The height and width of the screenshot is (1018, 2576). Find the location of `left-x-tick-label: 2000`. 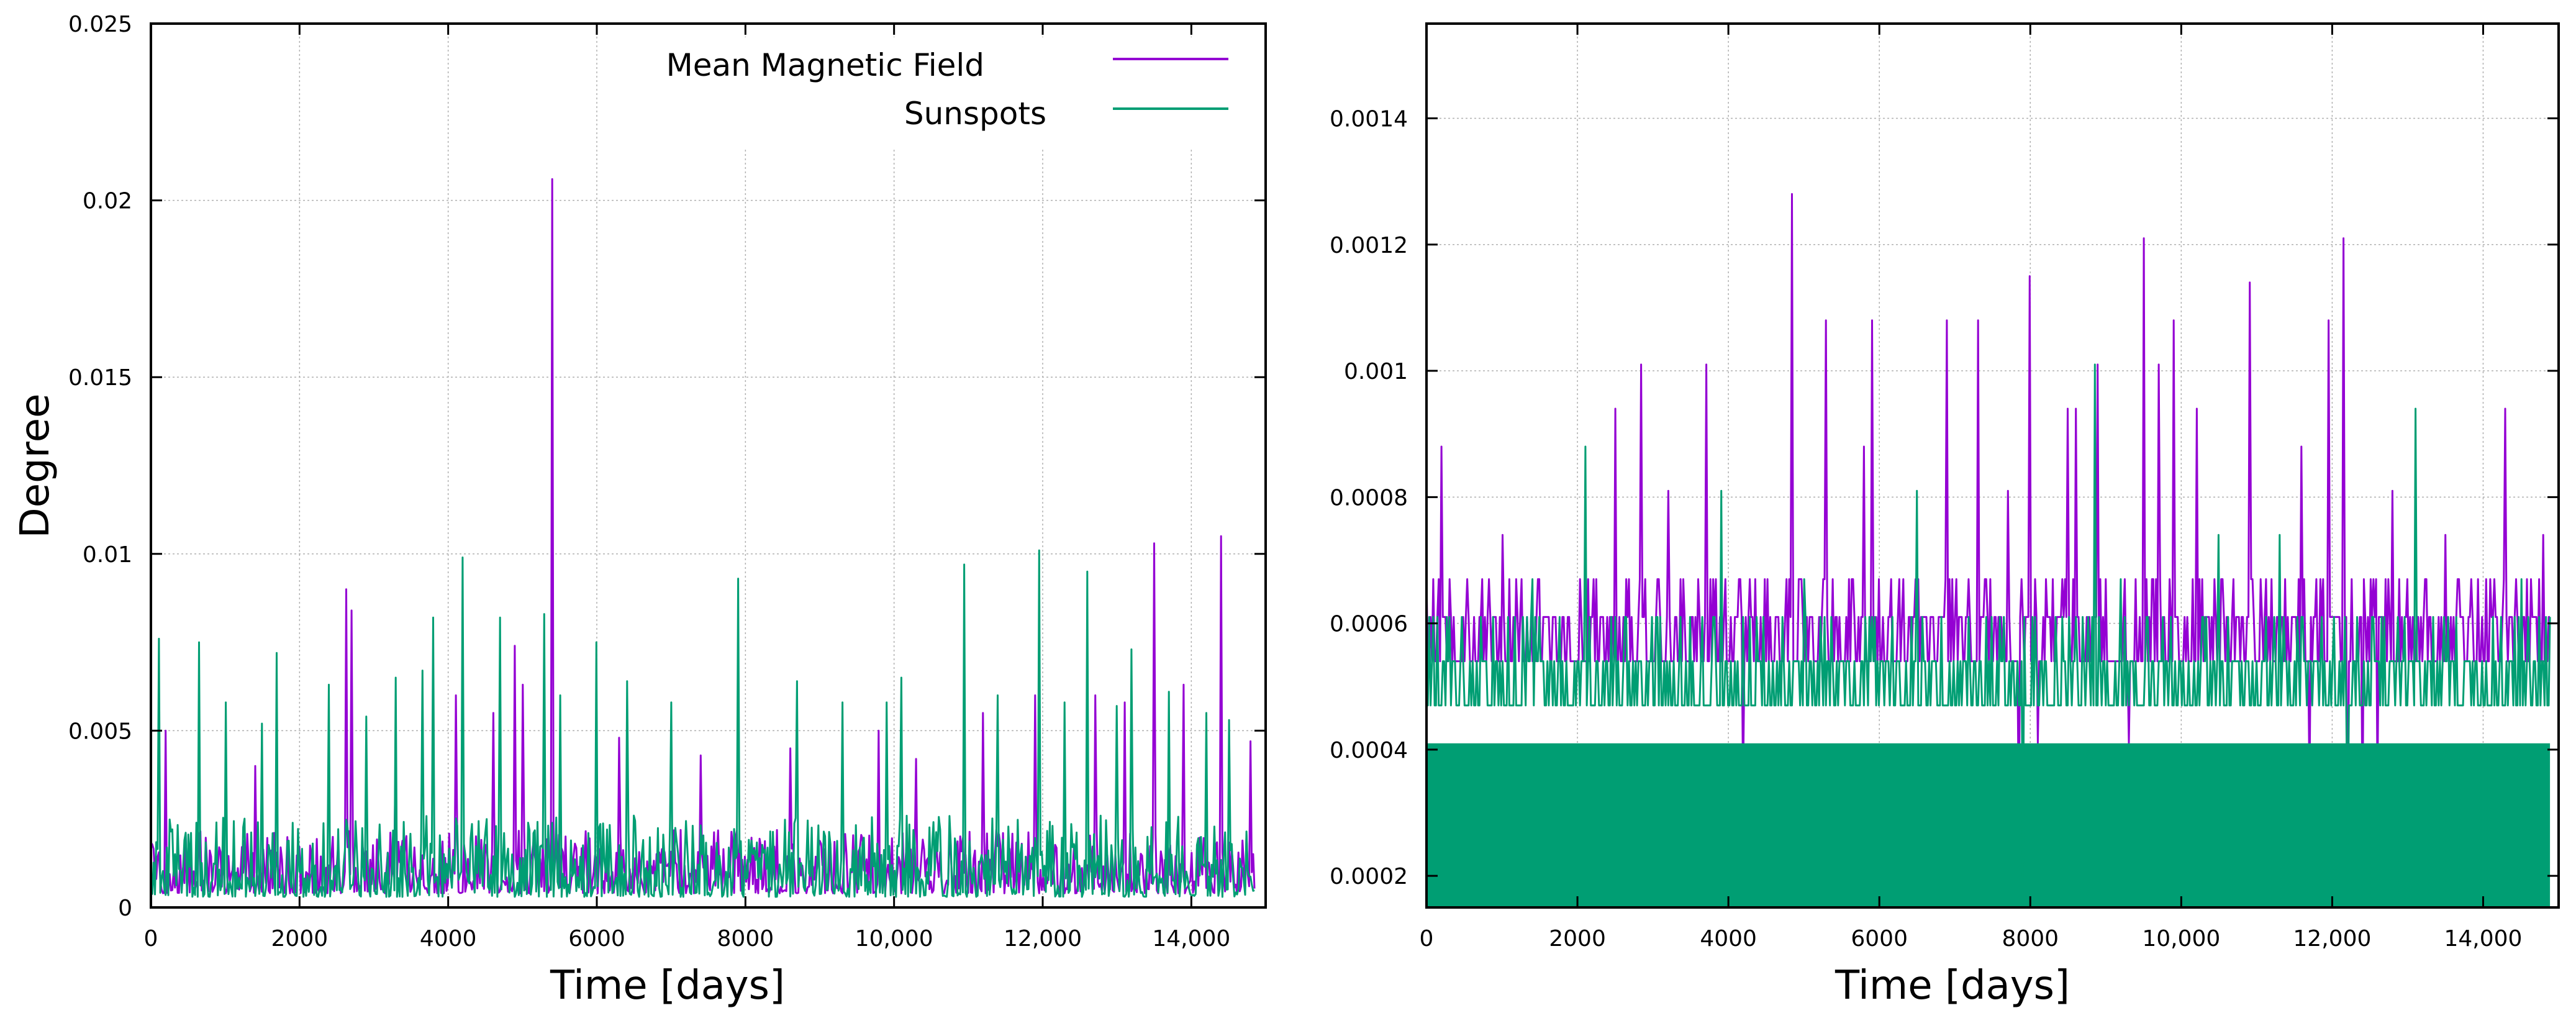

left-x-tick-label: 2000 is located at coordinates (300, 939).